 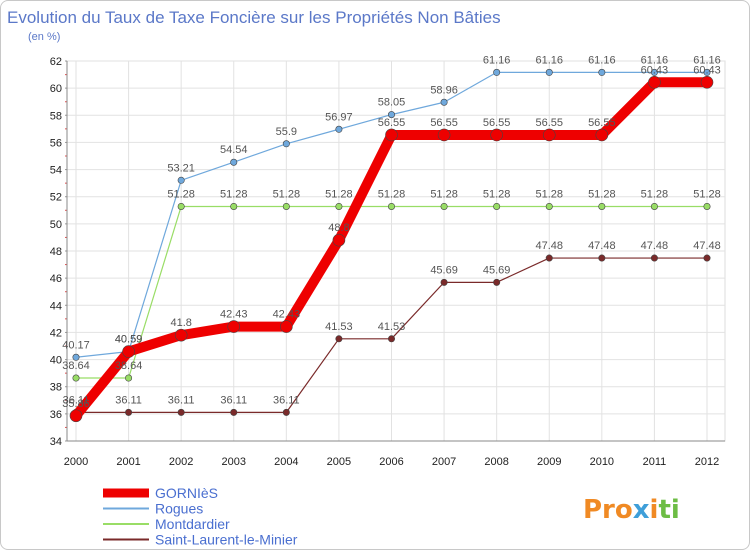 I want to click on y-tick-label: 56, so click(x=56, y=143).